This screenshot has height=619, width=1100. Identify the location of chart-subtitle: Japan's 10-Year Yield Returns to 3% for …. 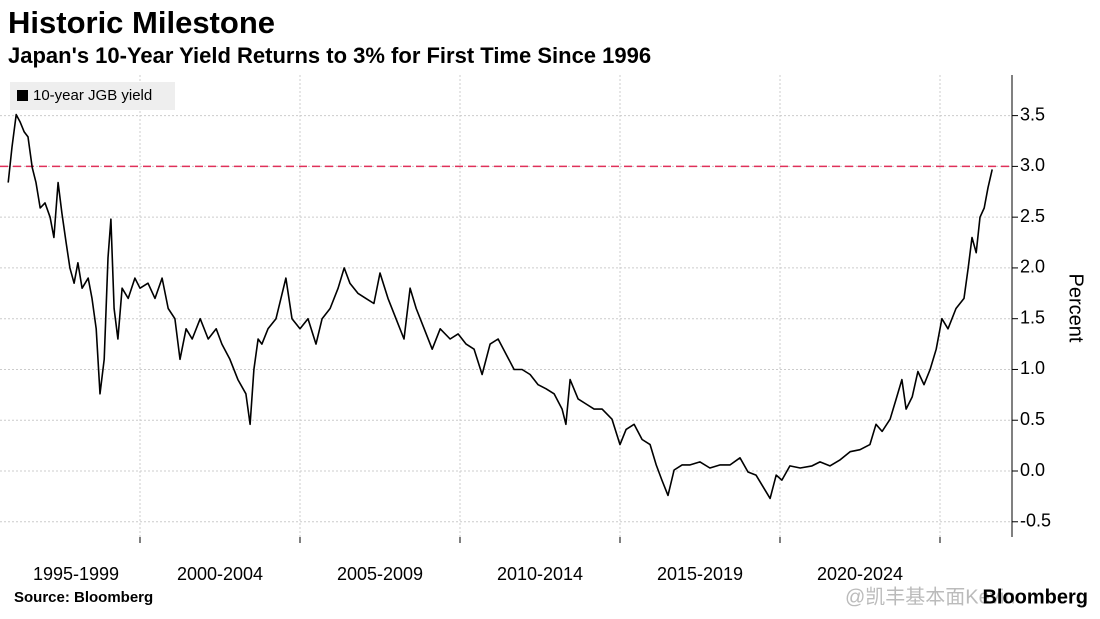
(329, 55).